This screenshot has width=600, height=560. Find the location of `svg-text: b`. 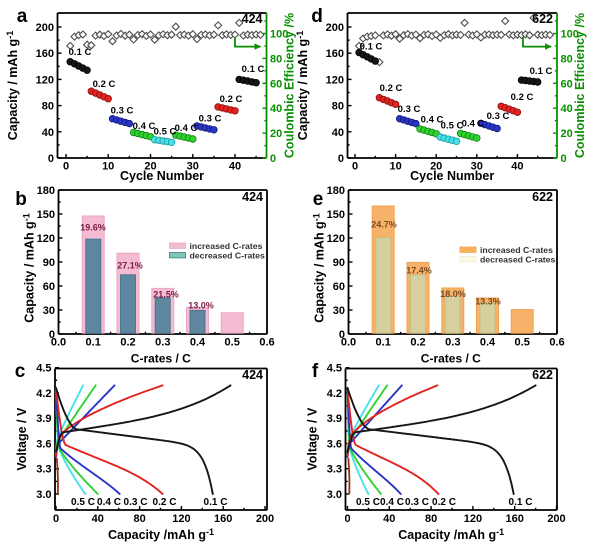

svg-text: b is located at coordinates (21, 199).